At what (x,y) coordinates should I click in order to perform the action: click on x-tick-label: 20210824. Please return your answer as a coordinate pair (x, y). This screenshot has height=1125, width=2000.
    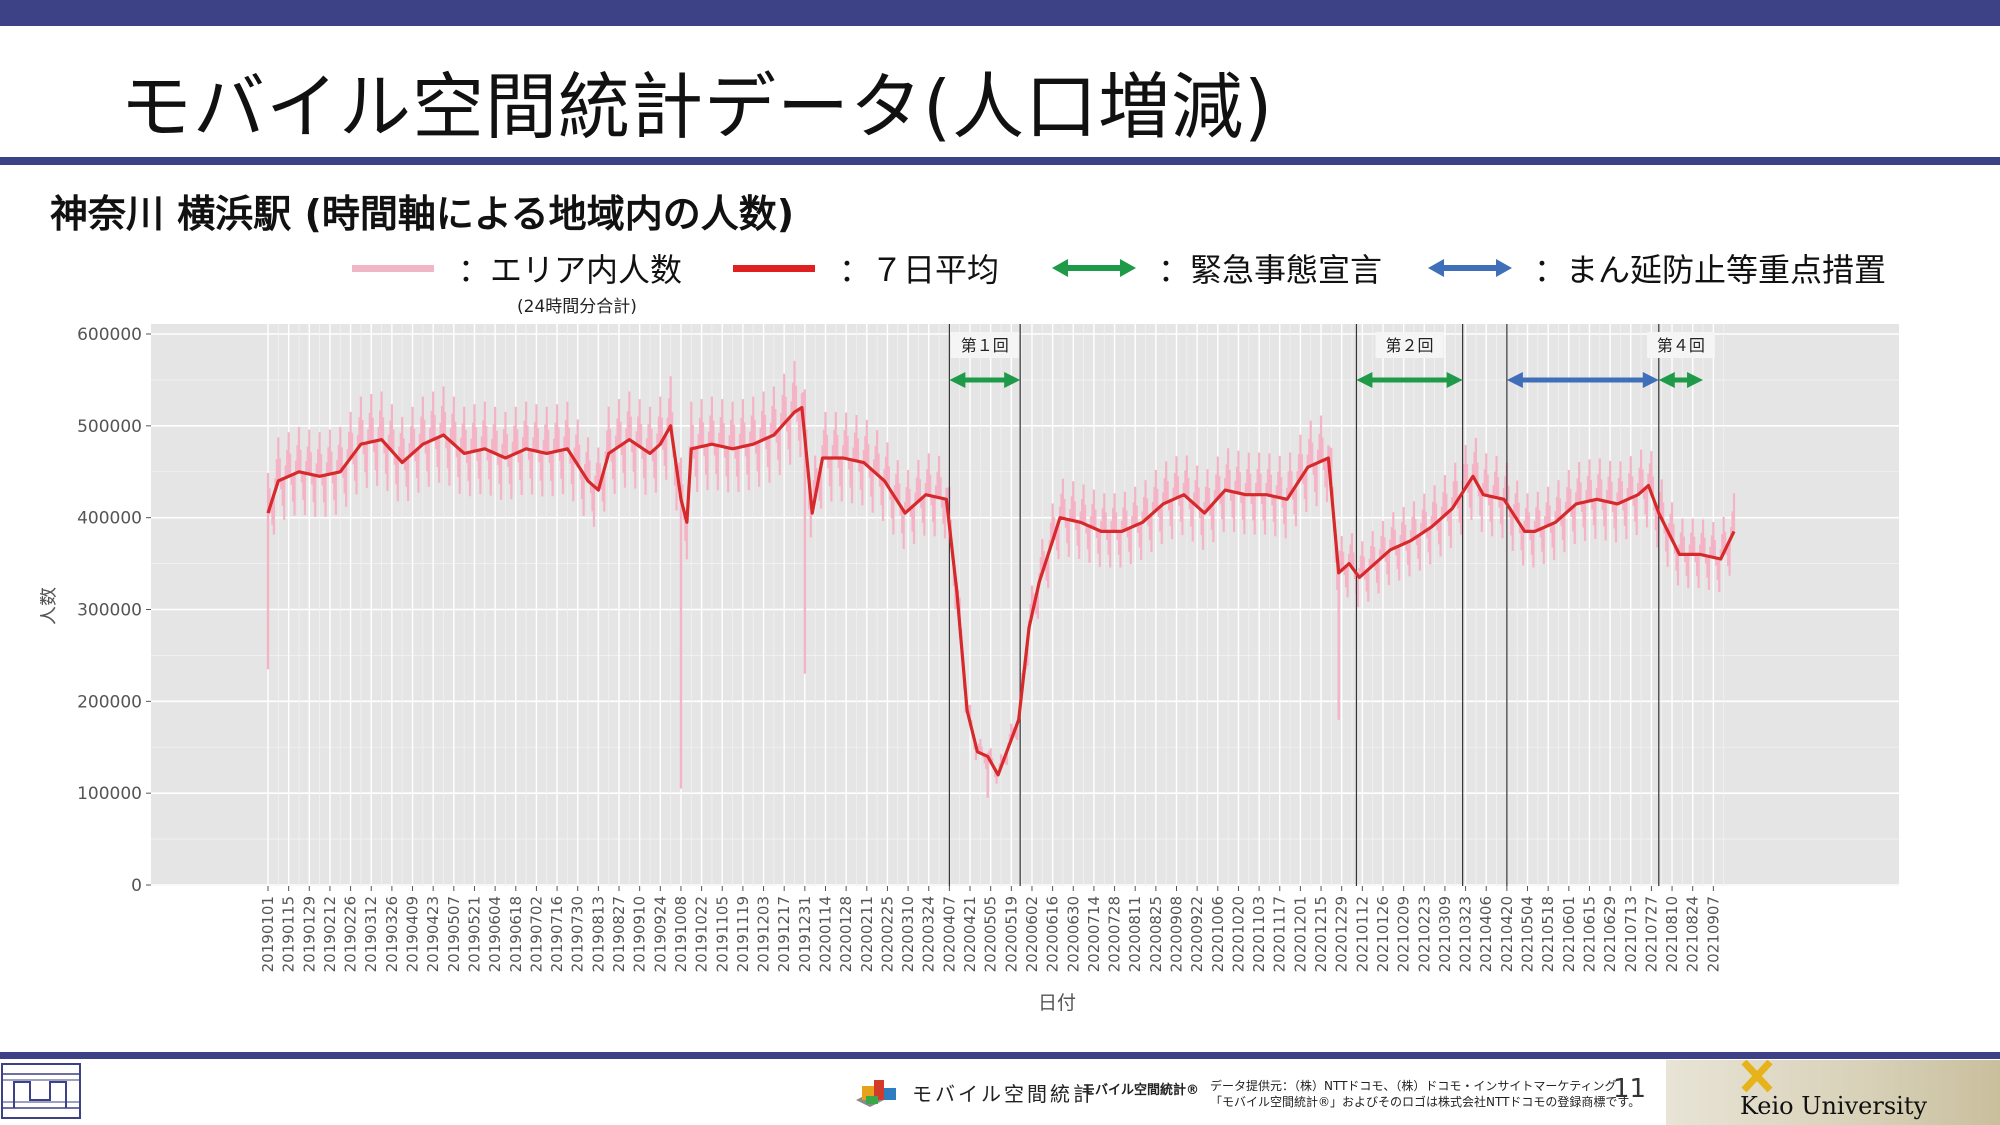
    Looking at the image, I should click on (1693, 934).